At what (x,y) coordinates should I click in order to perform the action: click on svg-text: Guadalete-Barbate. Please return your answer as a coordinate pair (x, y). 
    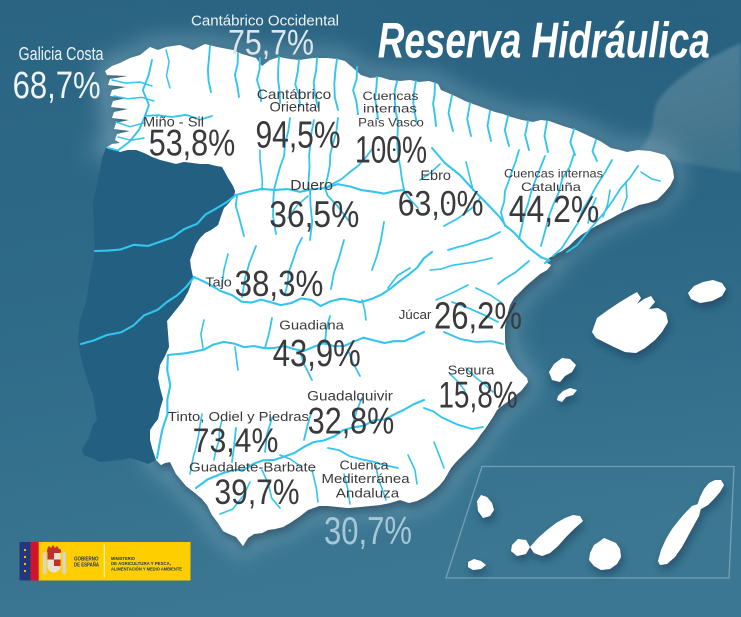
    Looking at the image, I should click on (252, 466).